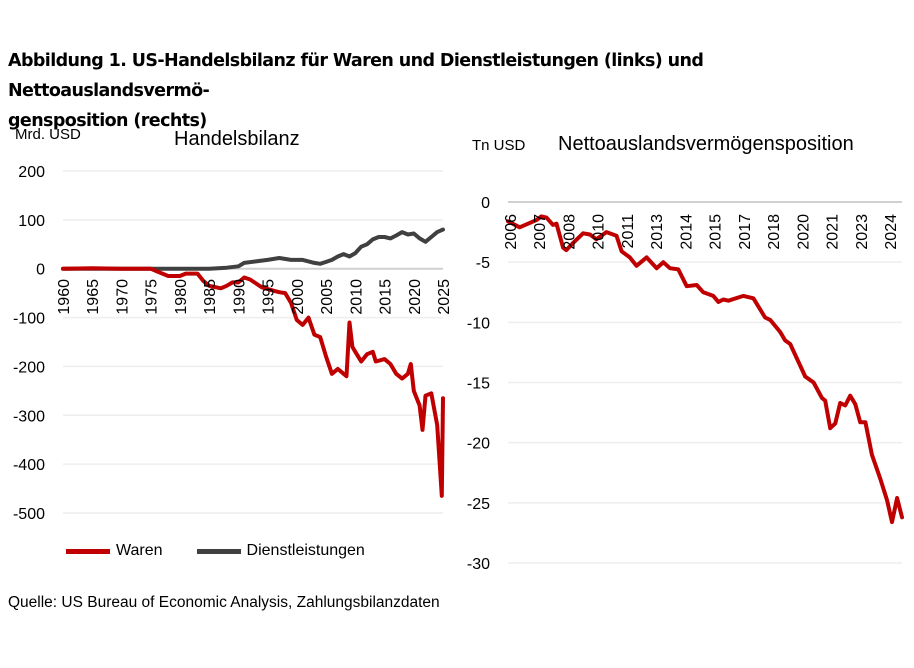  I want to click on x-tick-label: 1990, so click(239, 297).